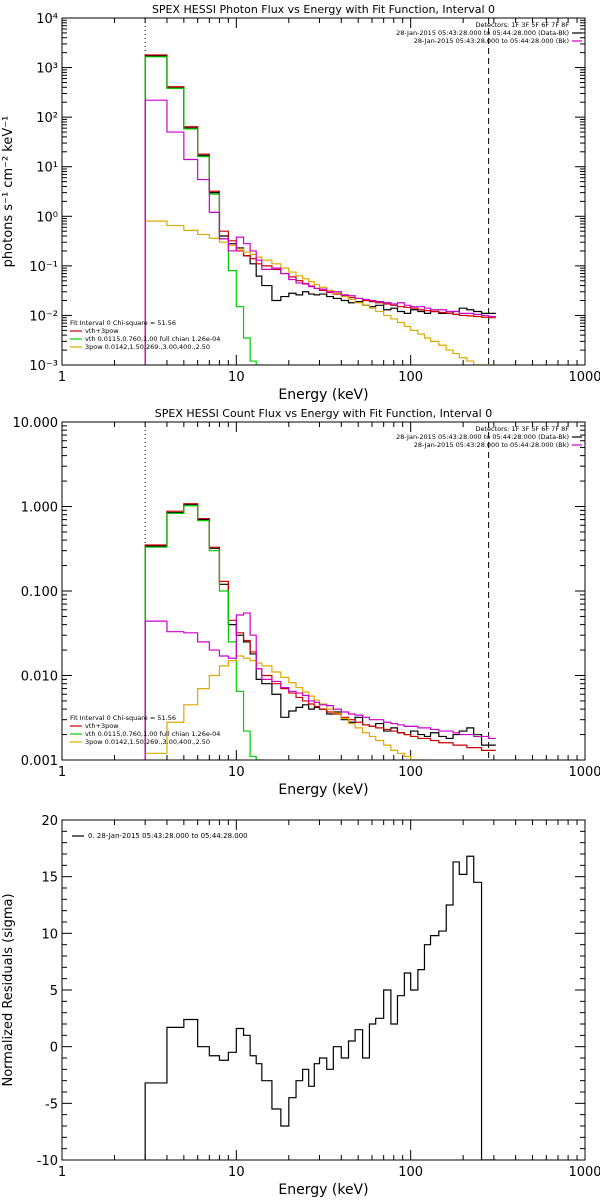 The image size is (600, 1204). What do you see at coordinates (54, 991) in the screenshot?
I see `y-tick-label: 5` at bounding box center [54, 991].